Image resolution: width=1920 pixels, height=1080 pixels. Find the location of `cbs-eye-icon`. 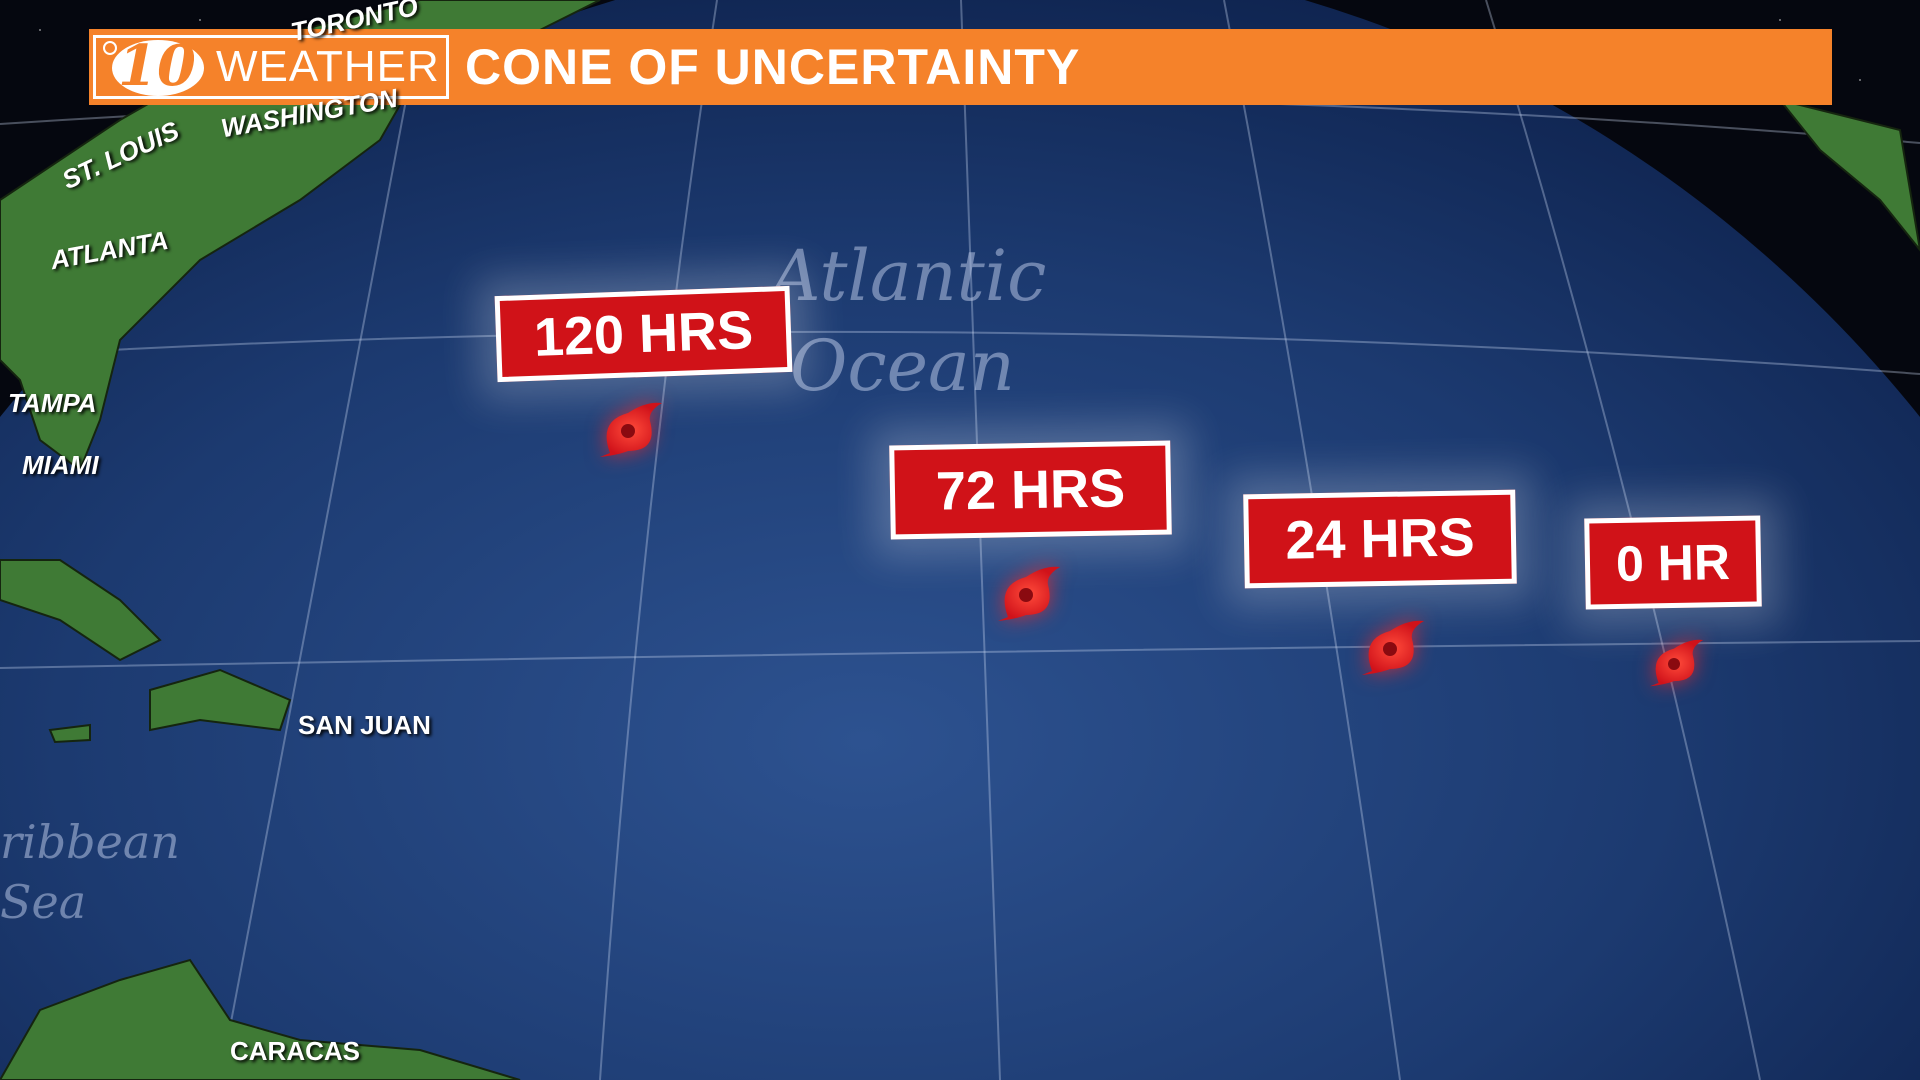

cbs-eye-icon is located at coordinates (153, 68).